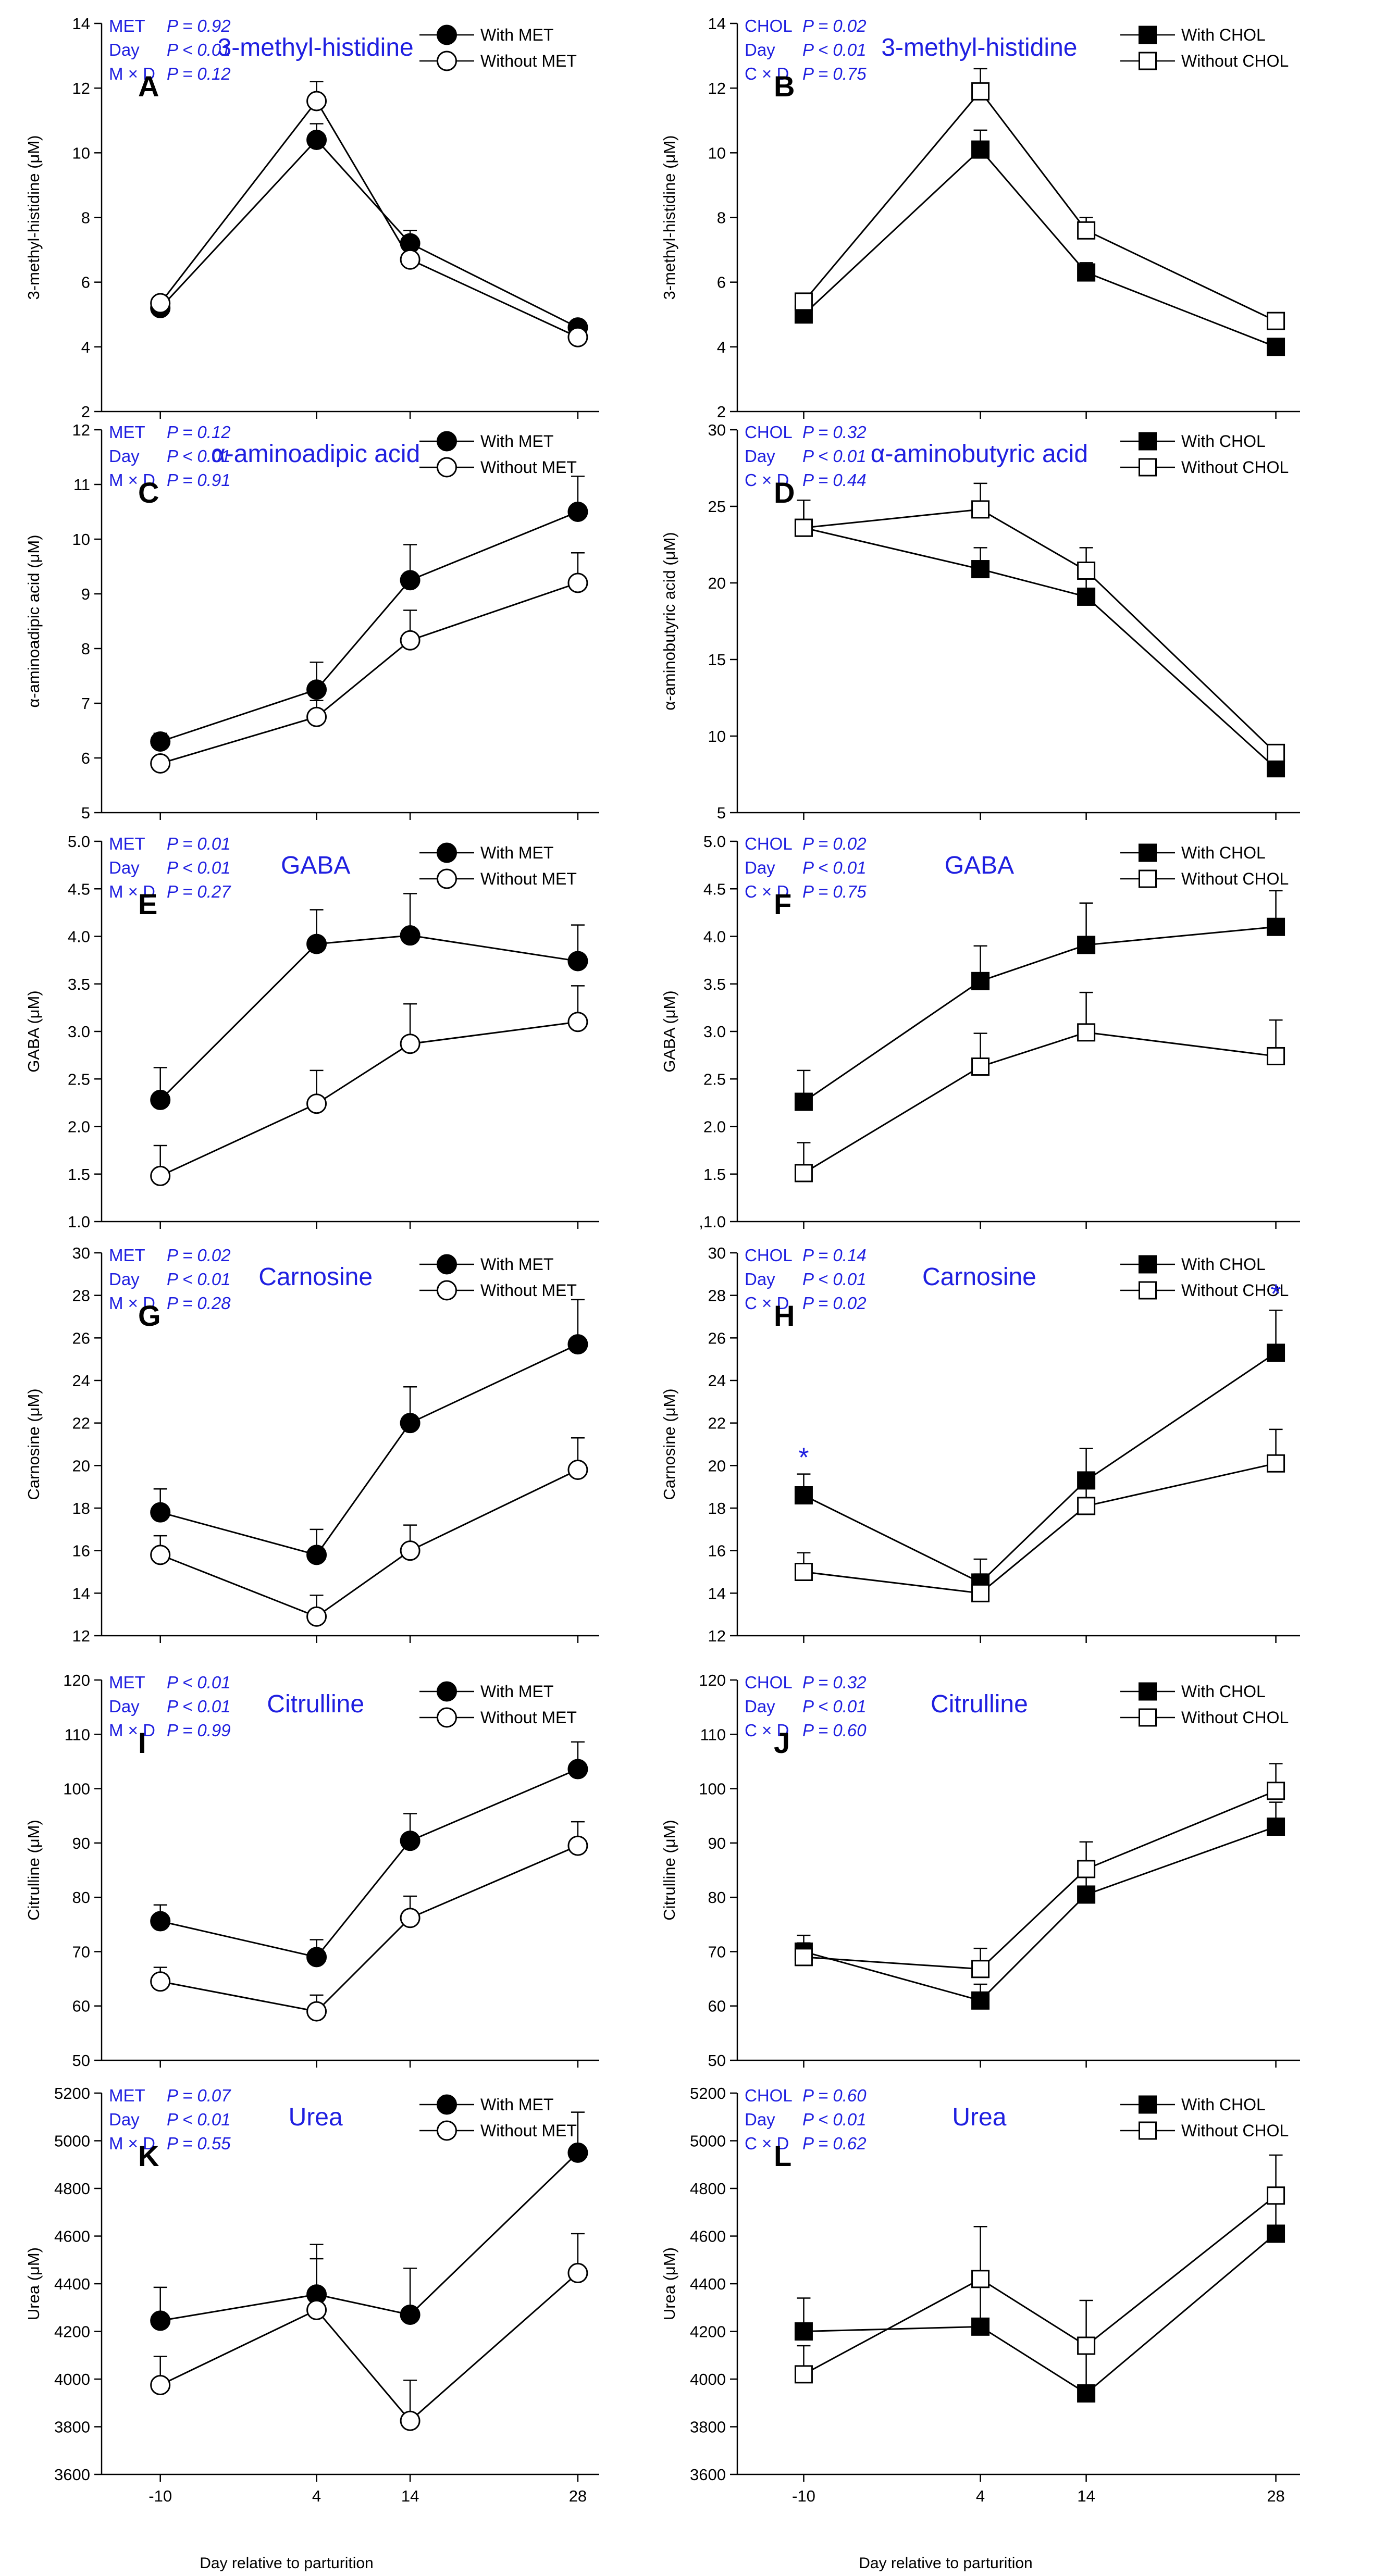 The height and width of the screenshot is (2576, 1373). What do you see at coordinates (34, 1444) in the screenshot?
I see `y-axis-label: Carnosine (μM)` at bounding box center [34, 1444].